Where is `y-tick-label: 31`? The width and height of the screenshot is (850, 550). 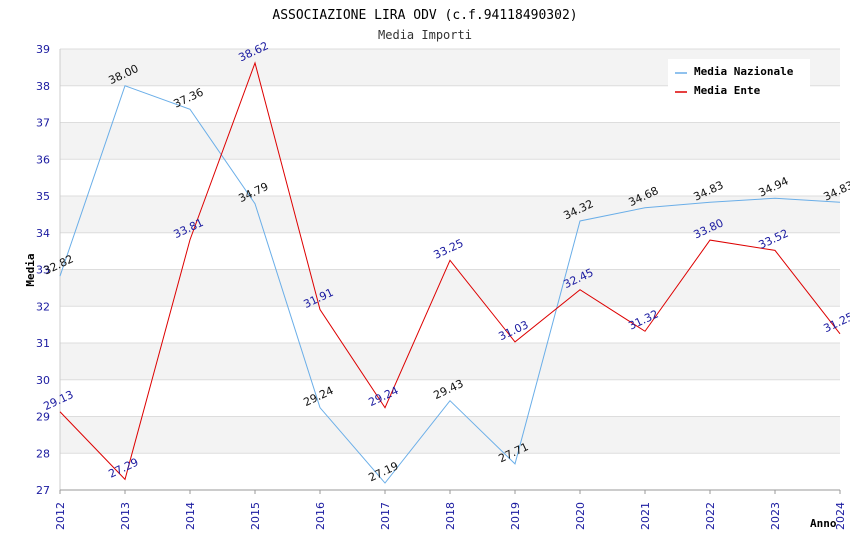 y-tick-label: 31 is located at coordinates (43, 343).